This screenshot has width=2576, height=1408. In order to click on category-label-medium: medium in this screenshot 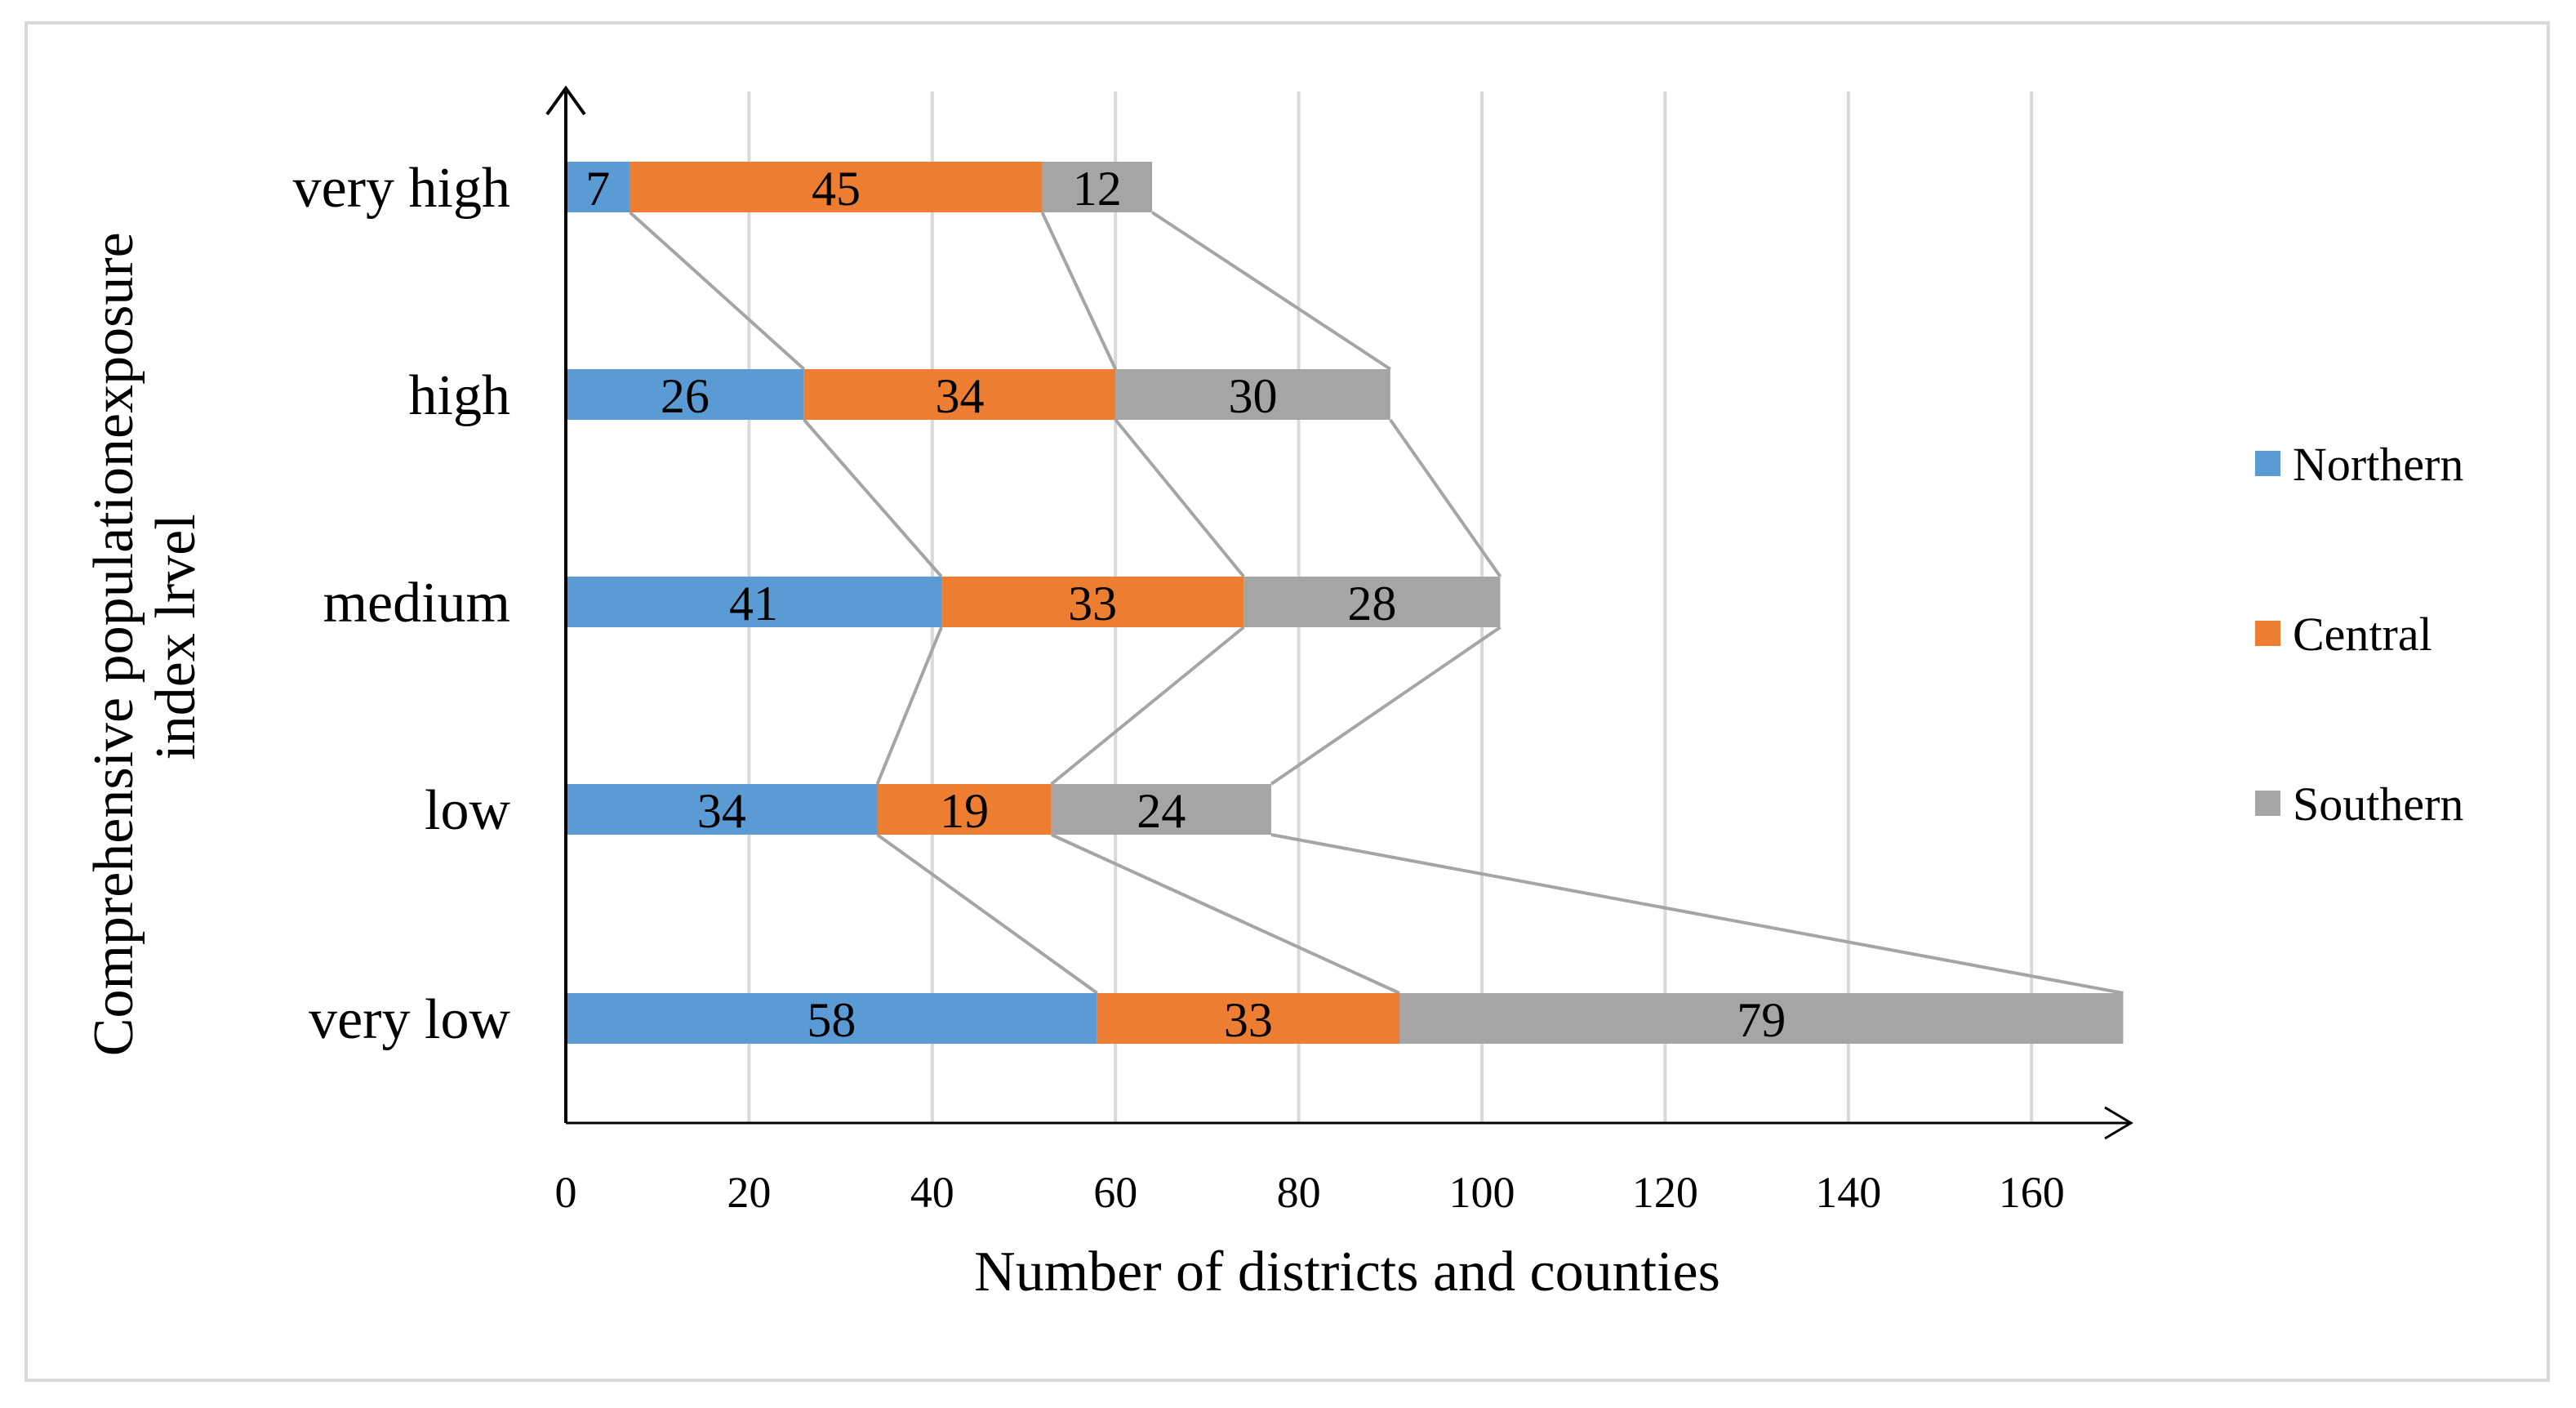, I will do `click(416, 603)`.